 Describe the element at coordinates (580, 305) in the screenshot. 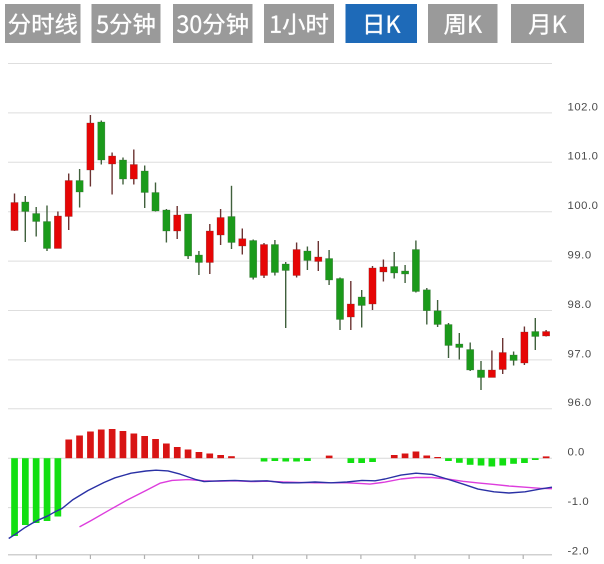

I see `svg-text: 98.0` at that location.